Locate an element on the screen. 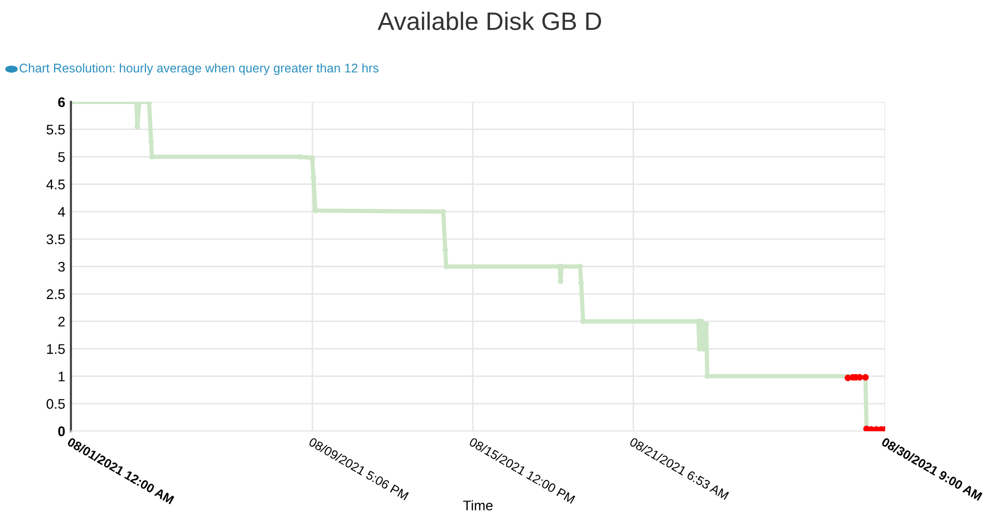  y-tick-label: 1.5 is located at coordinates (56, 349).